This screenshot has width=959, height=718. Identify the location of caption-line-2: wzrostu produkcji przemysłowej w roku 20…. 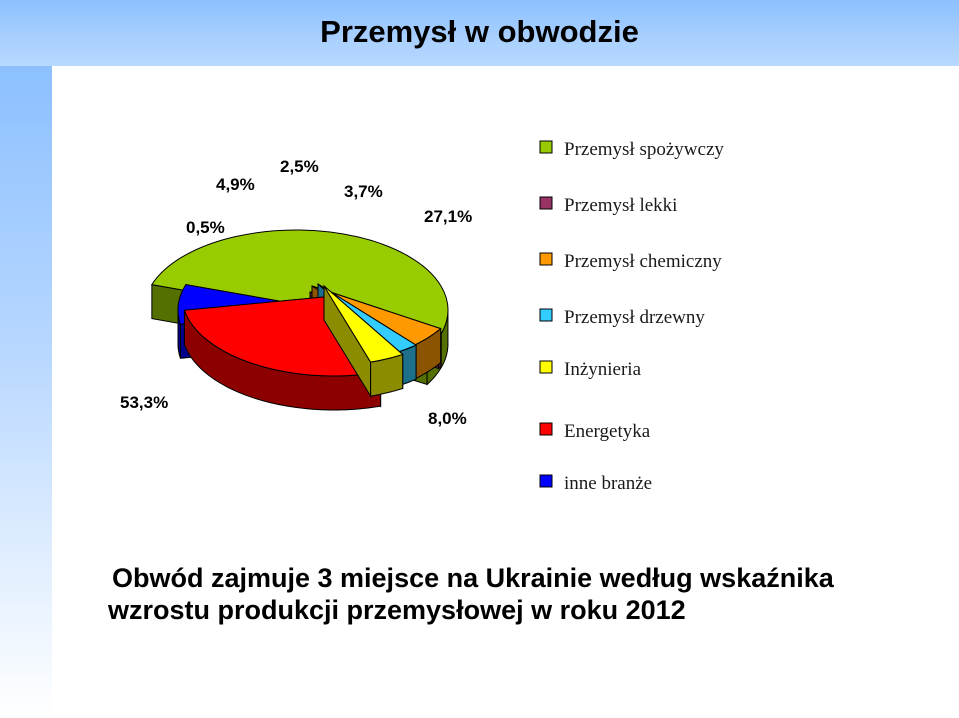
(397, 610).